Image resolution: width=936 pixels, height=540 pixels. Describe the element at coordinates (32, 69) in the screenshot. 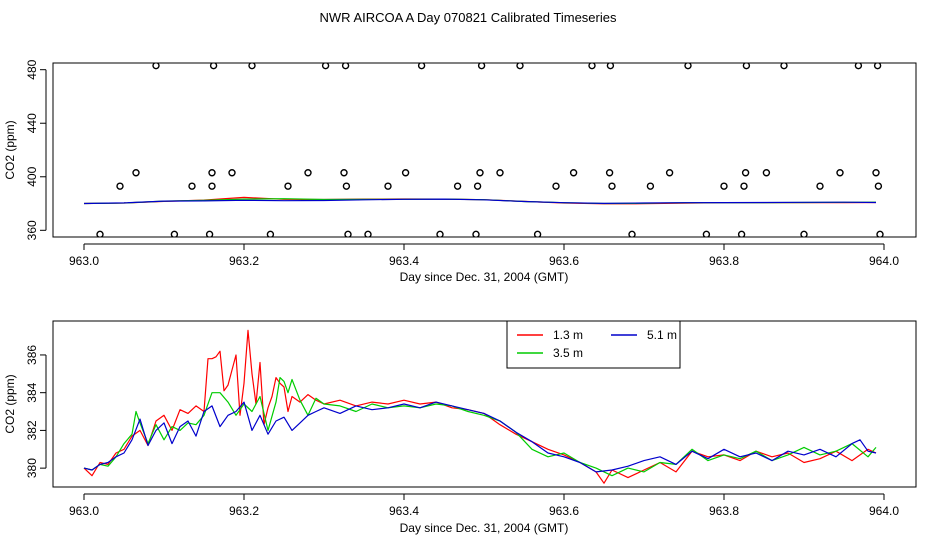

I see `y-tick-label: 480` at that location.